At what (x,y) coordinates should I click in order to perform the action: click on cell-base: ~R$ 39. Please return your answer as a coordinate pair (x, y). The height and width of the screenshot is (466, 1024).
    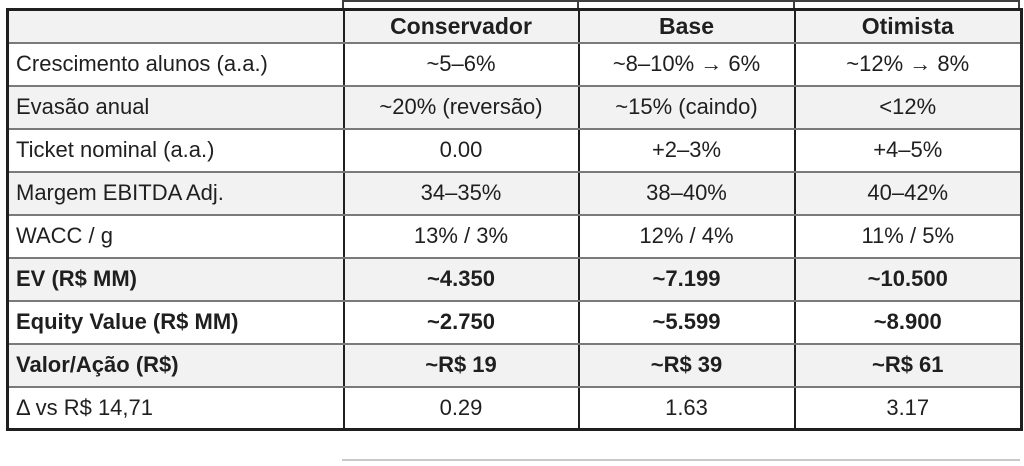
    Looking at the image, I should click on (686, 365).